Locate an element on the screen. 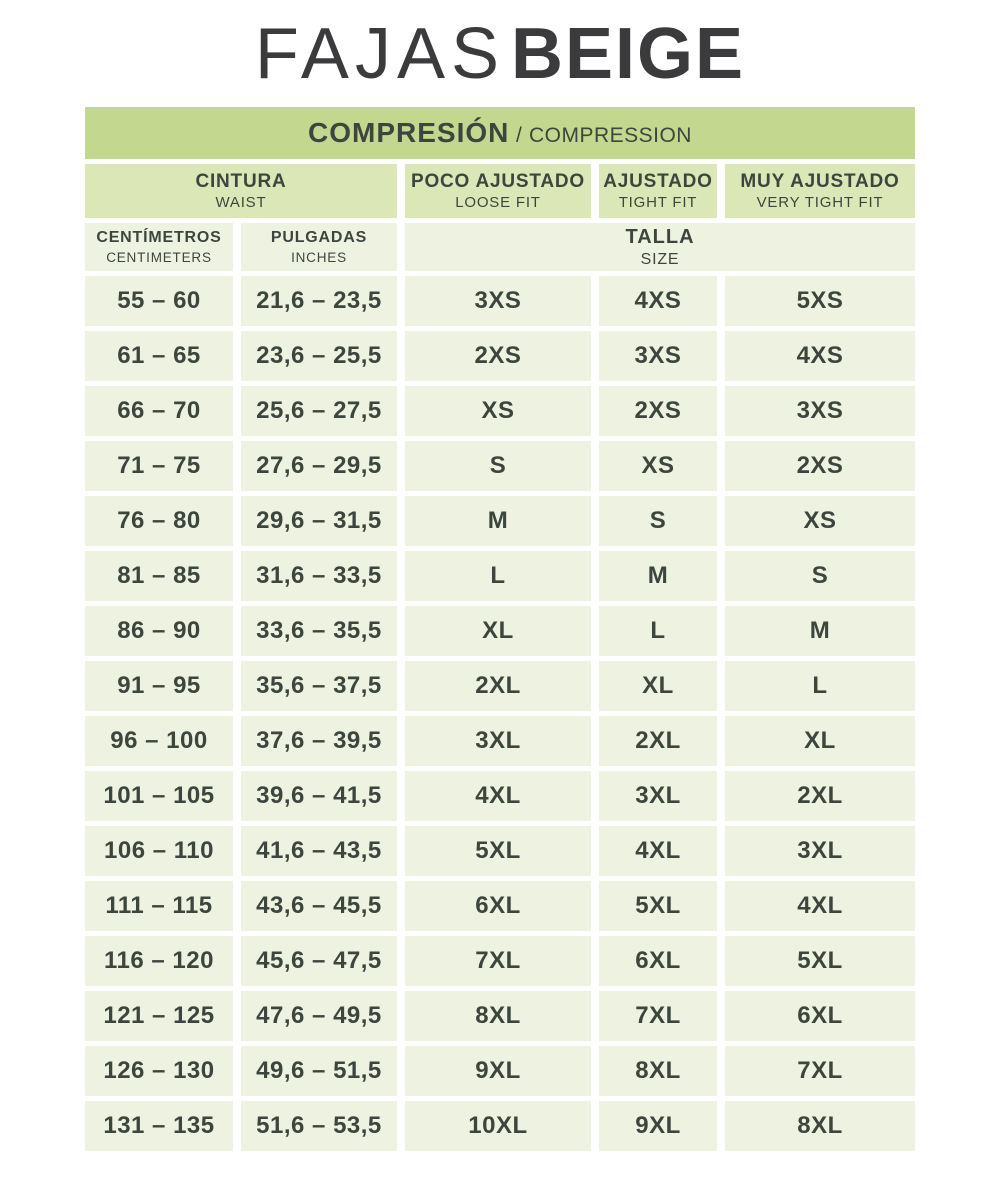  cell-very-tight-fit-size: XS is located at coordinates (820, 521).